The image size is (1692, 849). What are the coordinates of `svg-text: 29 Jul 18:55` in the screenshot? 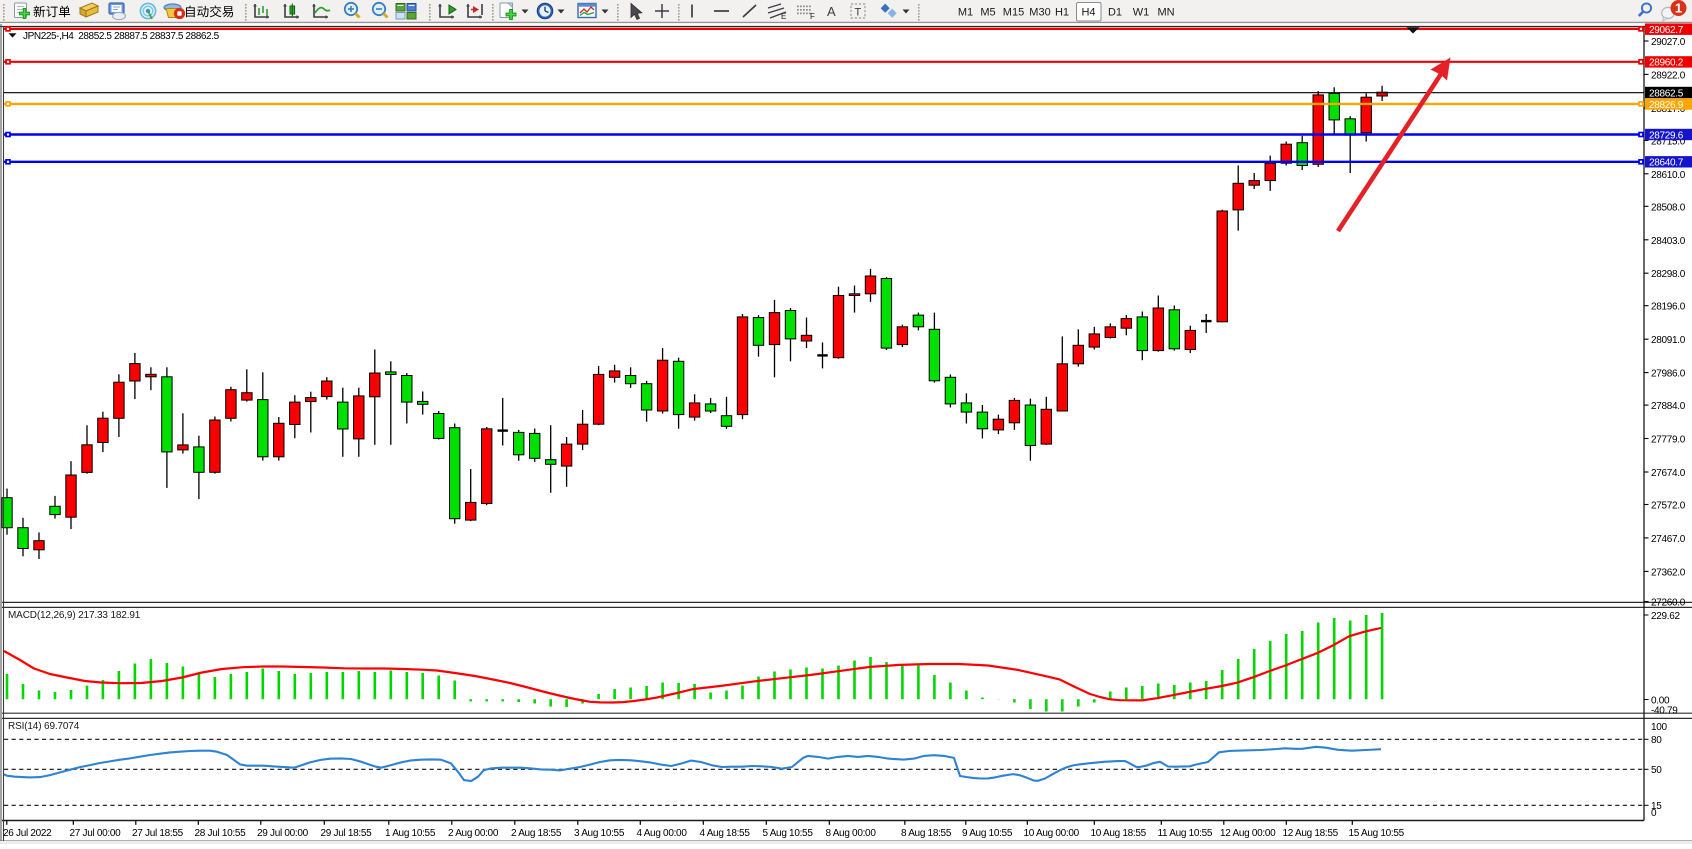 It's located at (347, 833).